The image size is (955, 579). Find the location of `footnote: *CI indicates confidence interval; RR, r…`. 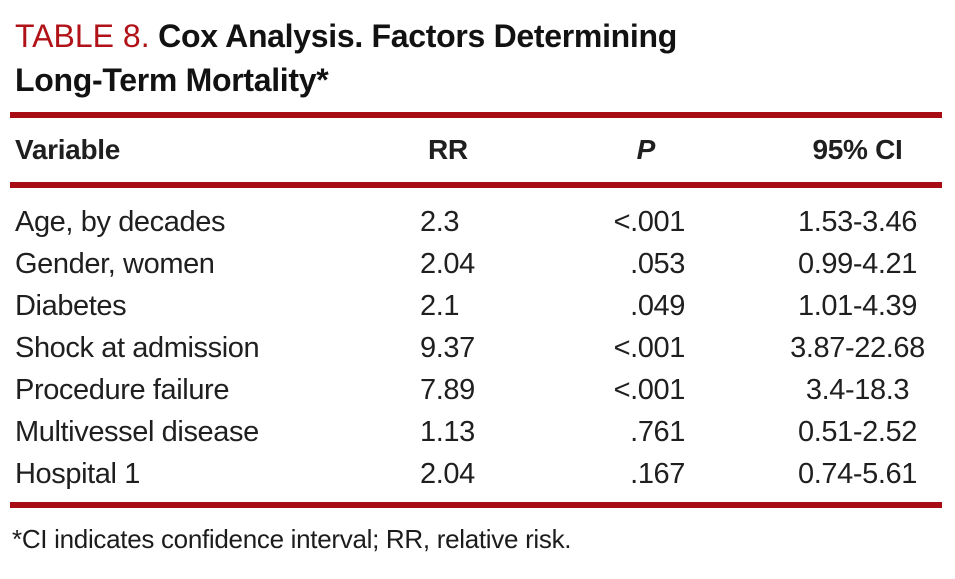

footnote: *CI indicates confidence interval; RR, r… is located at coordinates (292, 539).